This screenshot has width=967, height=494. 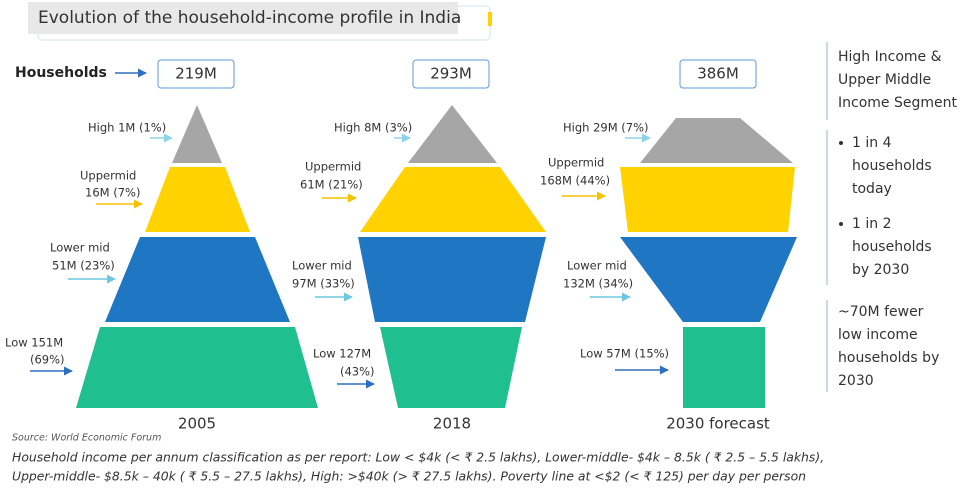 I want to click on bullet-text: by 2030, so click(x=880, y=270).